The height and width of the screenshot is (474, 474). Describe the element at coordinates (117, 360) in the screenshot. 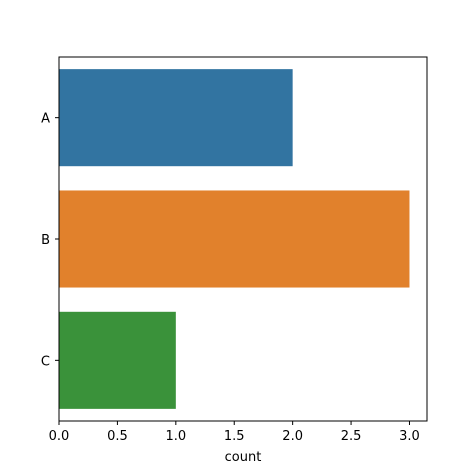

I see `bar-C` at that location.